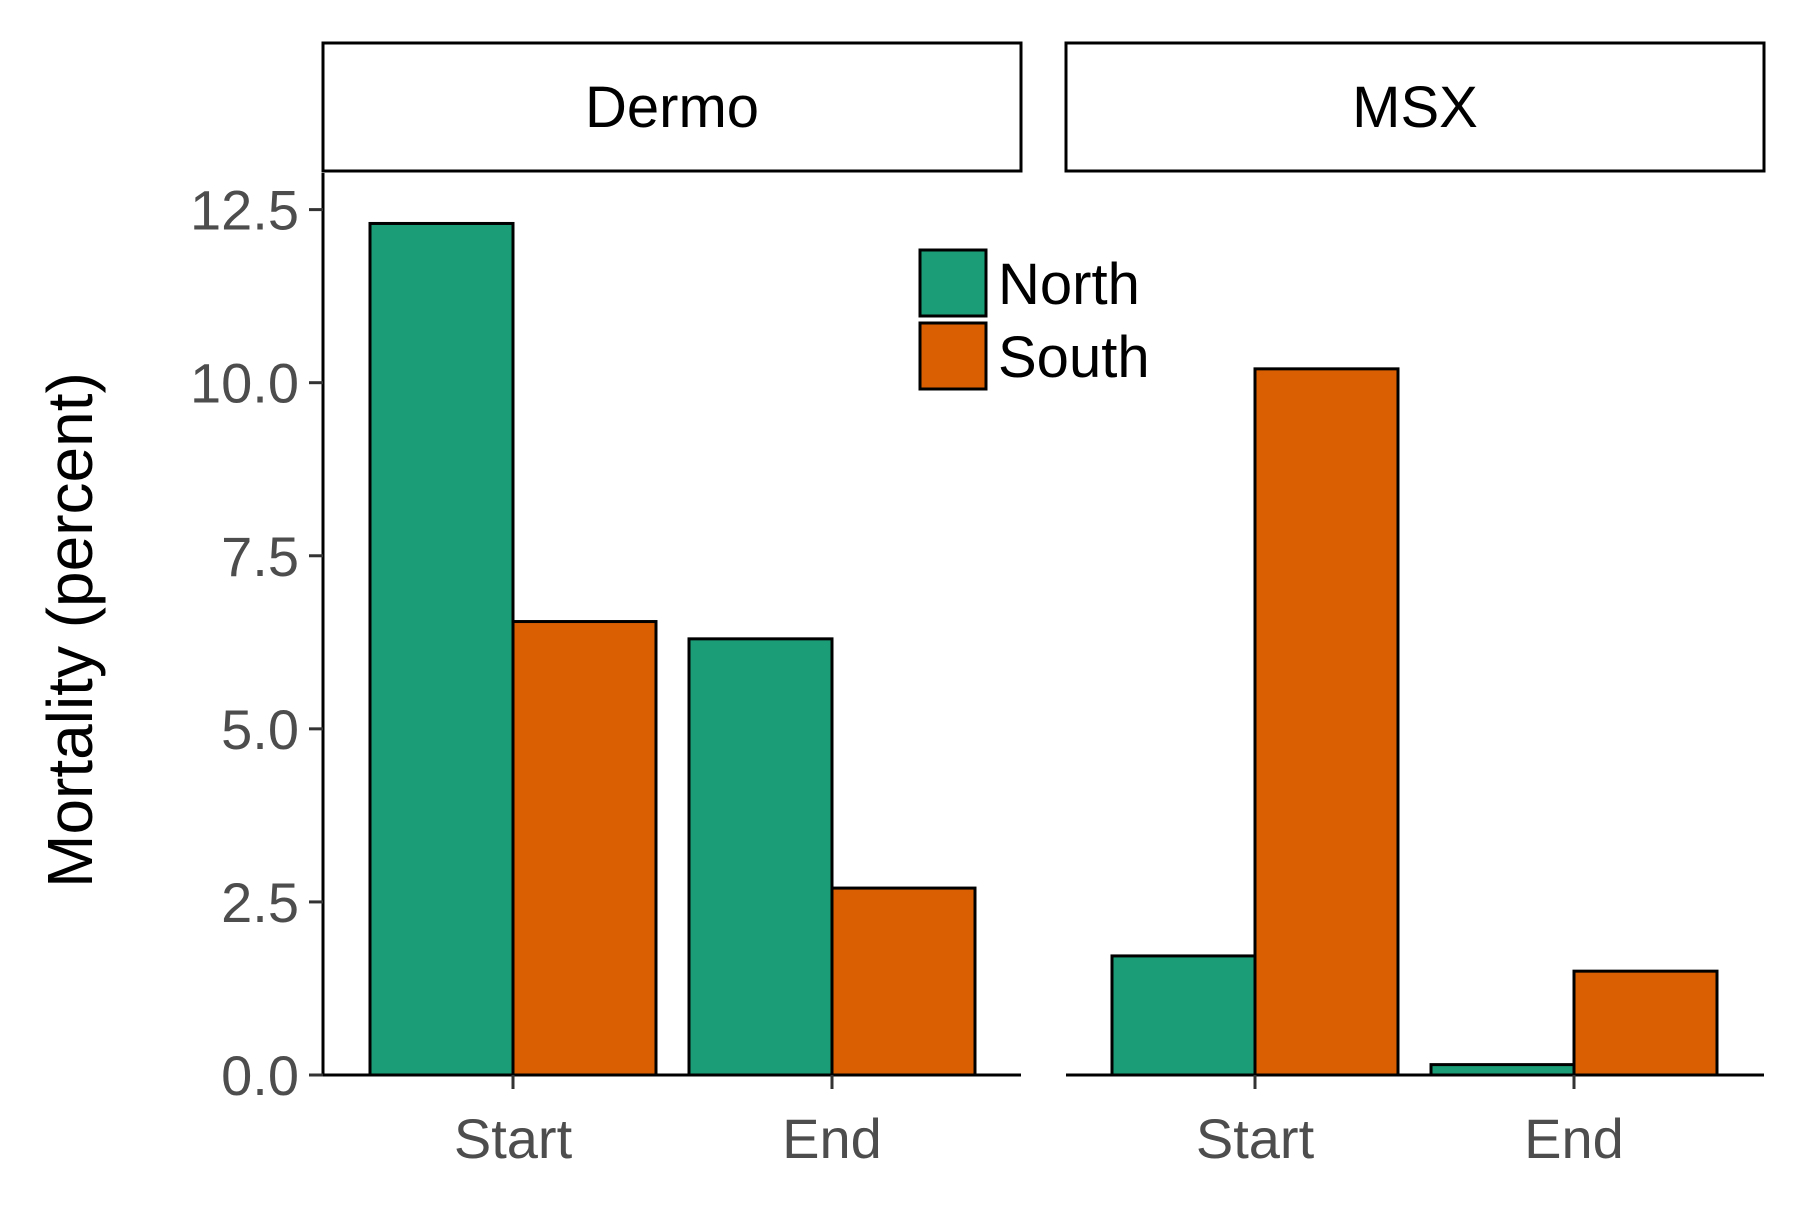  I want to click on legend-label: South, so click(1074, 357).